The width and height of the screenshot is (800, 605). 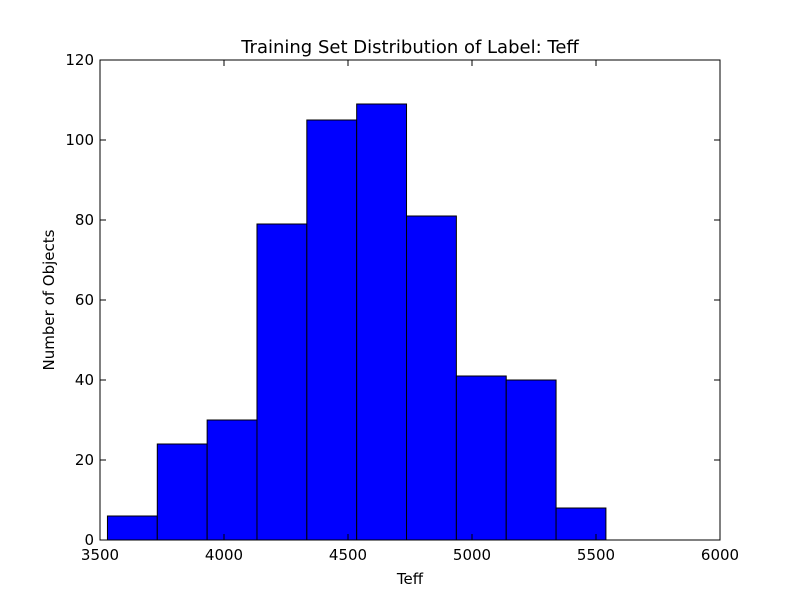 What do you see at coordinates (596, 555) in the screenshot?
I see `x-tick-label: 5500` at bounding box center [596, 555].